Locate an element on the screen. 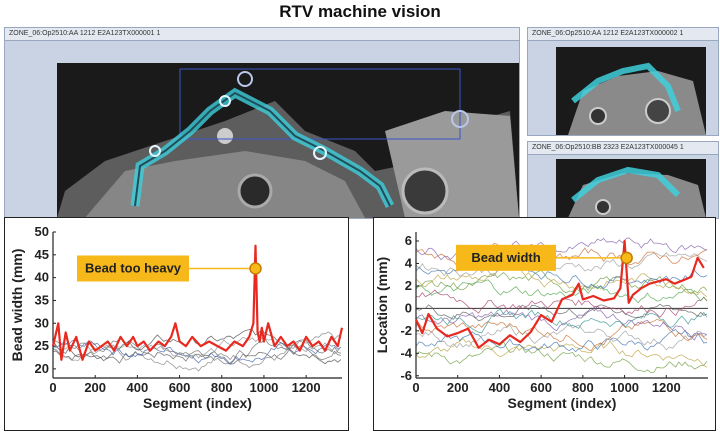 Image resolution: width=720 pixels, height=436 pixels. y-axis-label: Bead width (mm) is located at coordinates (17, 305).